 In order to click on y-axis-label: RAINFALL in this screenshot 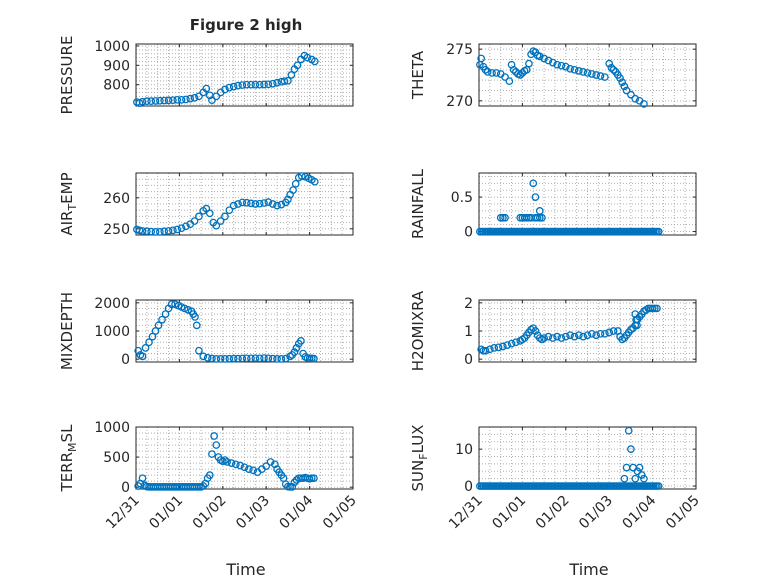, I will do `click(418, 203)`.